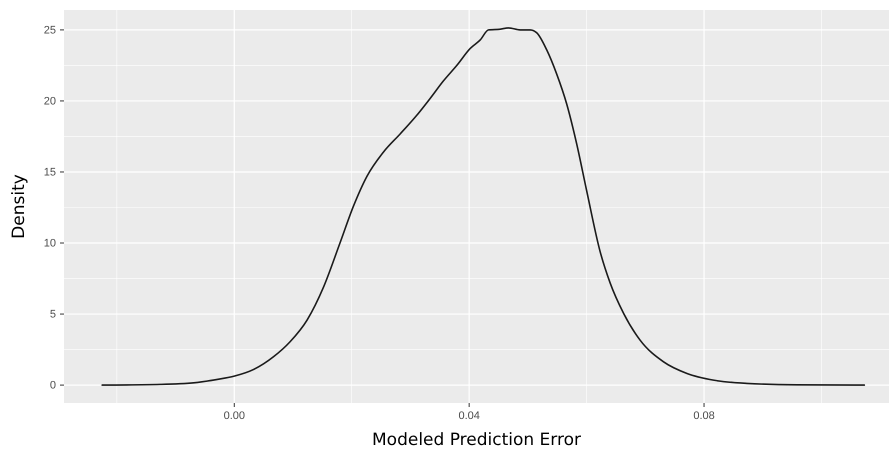 Image resolution: width=889 pixels, height=452 pixels. Describe the element at coordinates (19, 206) in the screenshot. I see `y-axis-title: Density` at that location.